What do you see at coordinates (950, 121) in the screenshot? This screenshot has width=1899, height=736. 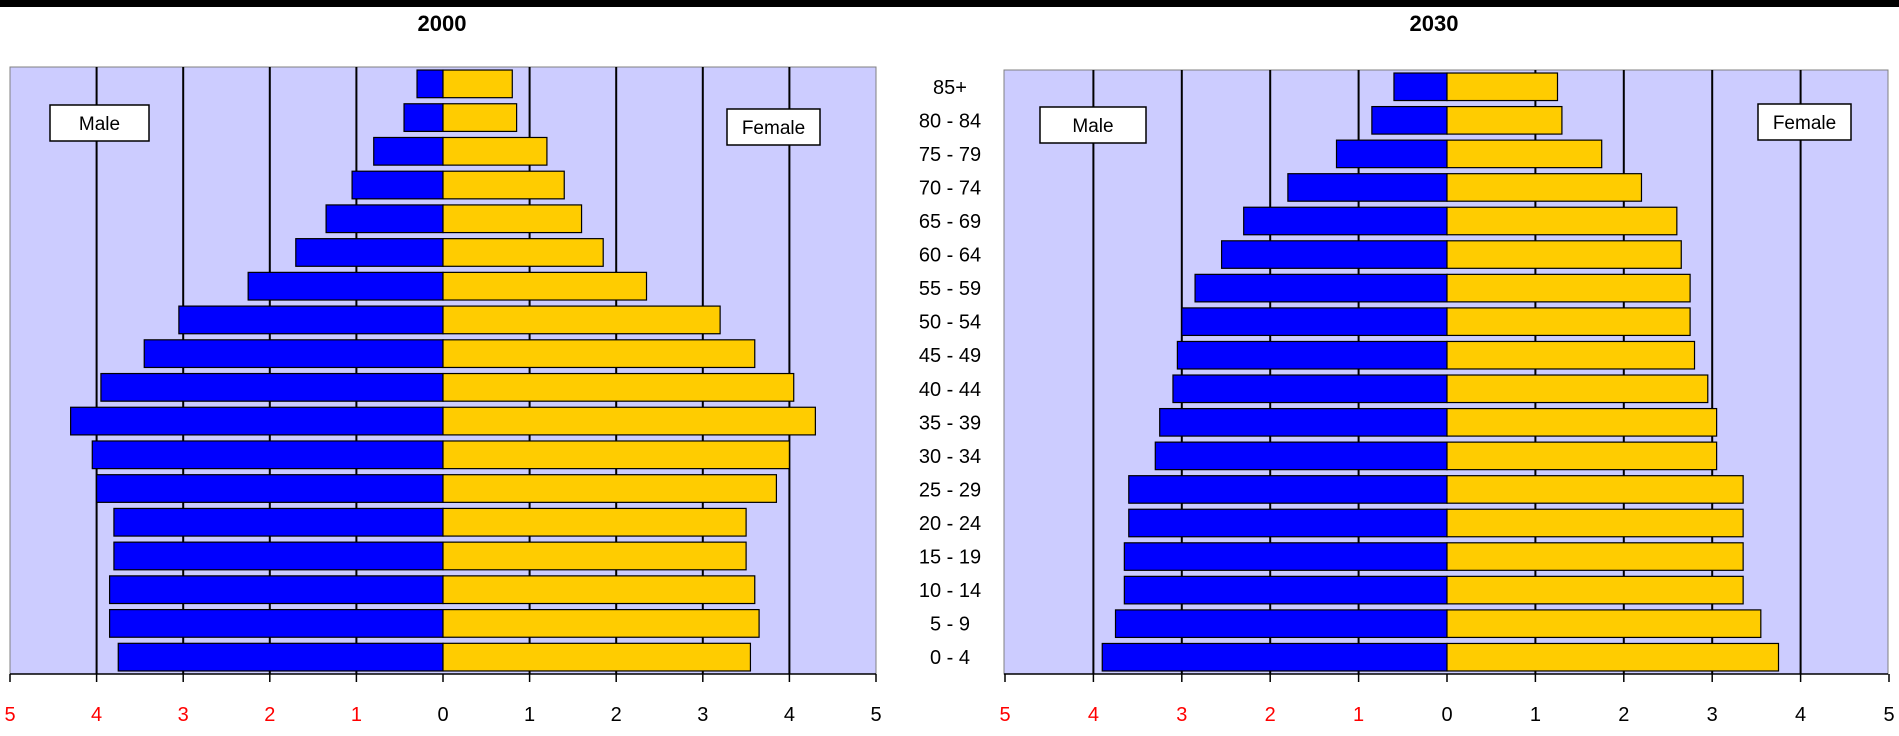 I see `category-label: 80 - 84` at bounding box center [950, 121].